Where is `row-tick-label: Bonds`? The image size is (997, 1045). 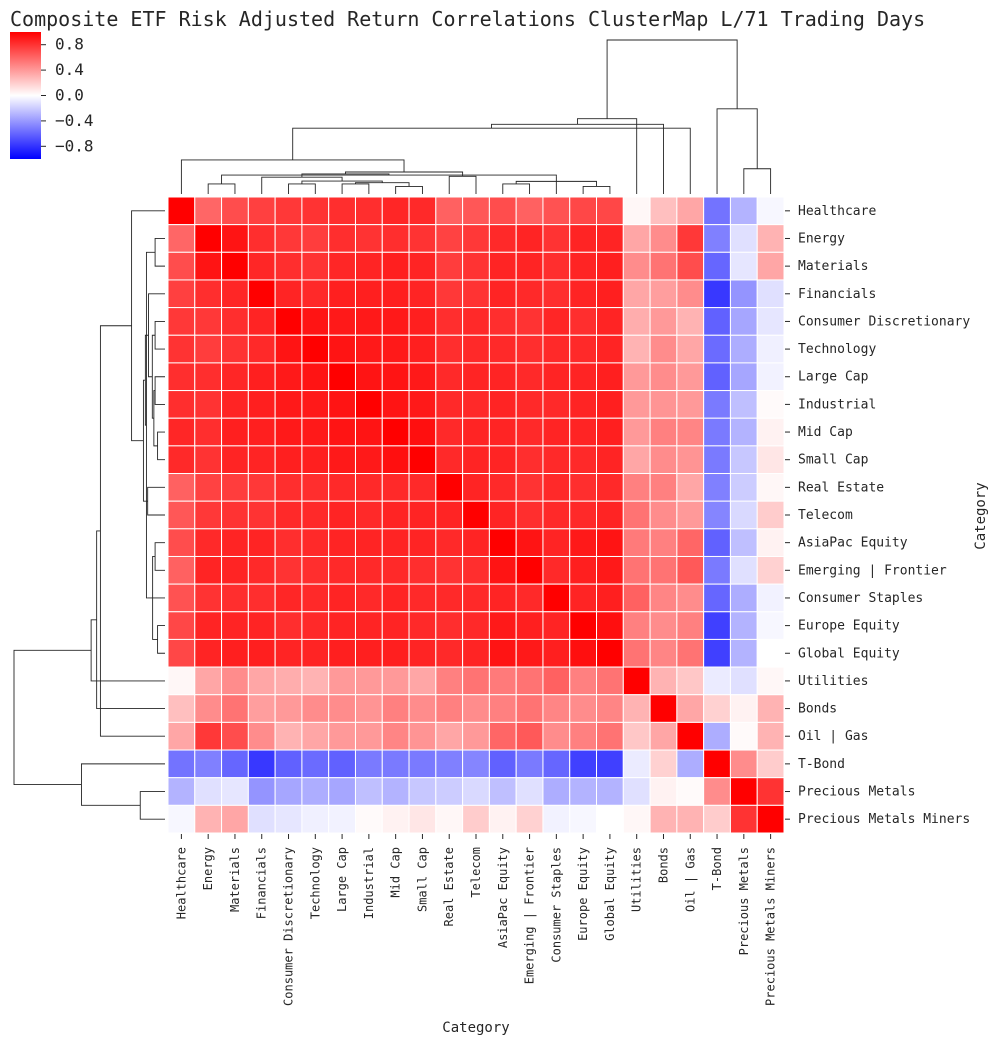
row-tick-label: Bonds is located at coordinates (817, 709).